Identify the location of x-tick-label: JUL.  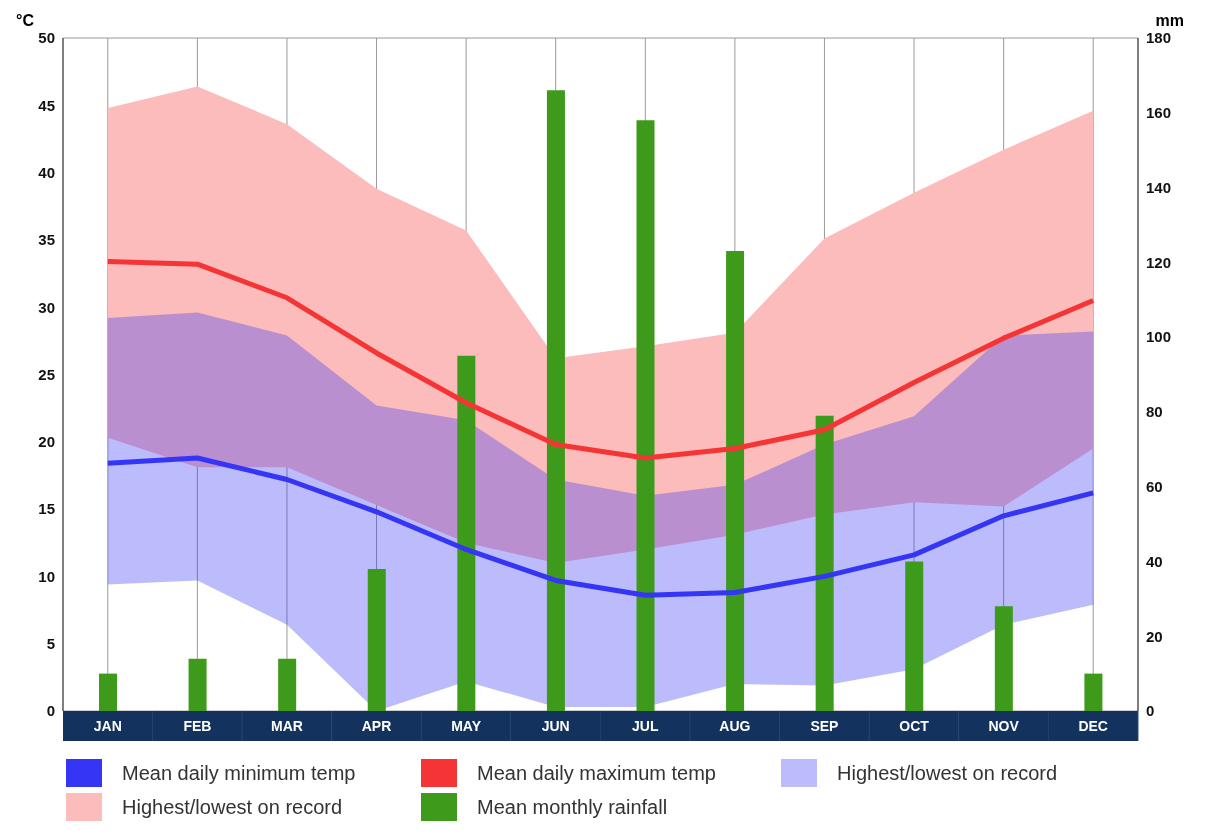
(645, 726).